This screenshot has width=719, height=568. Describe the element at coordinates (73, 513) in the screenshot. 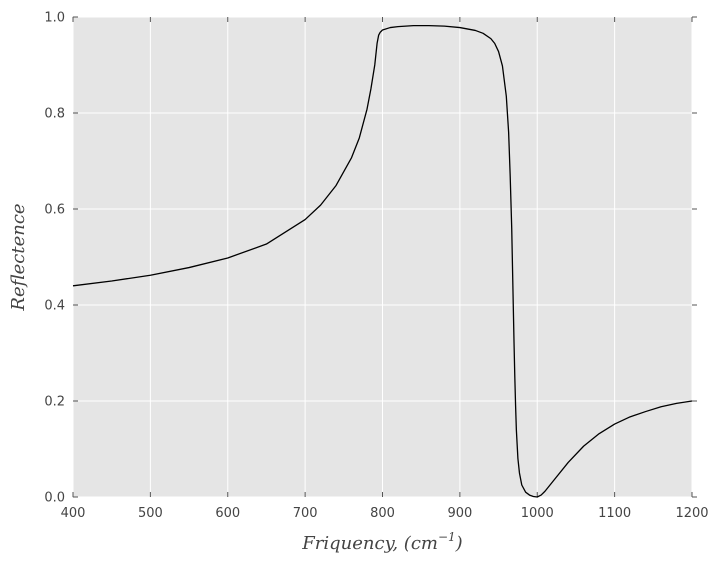

I see `x-tick-label: 400` at that location.